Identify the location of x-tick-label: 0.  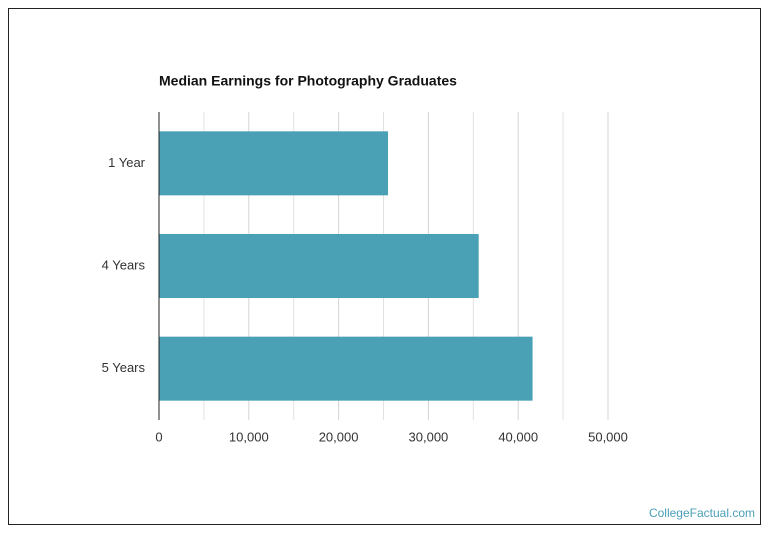
(158, 436).